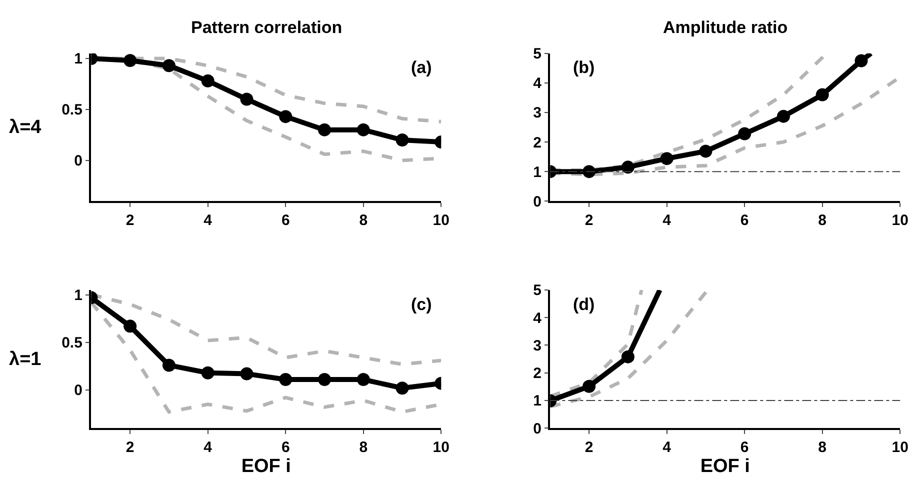 This screenshot has height=496, width=922. Describe the element at coordinates (421, 304) in the screenshot. I see `annotation: (c)` at that location.